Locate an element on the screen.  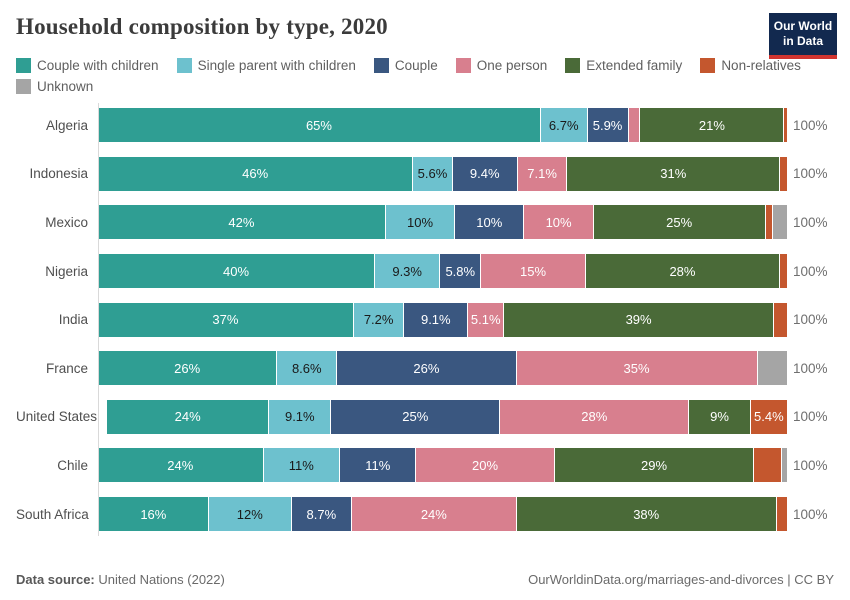
bar-segment-couple: 9.1% is located at coordinates (436, 319).